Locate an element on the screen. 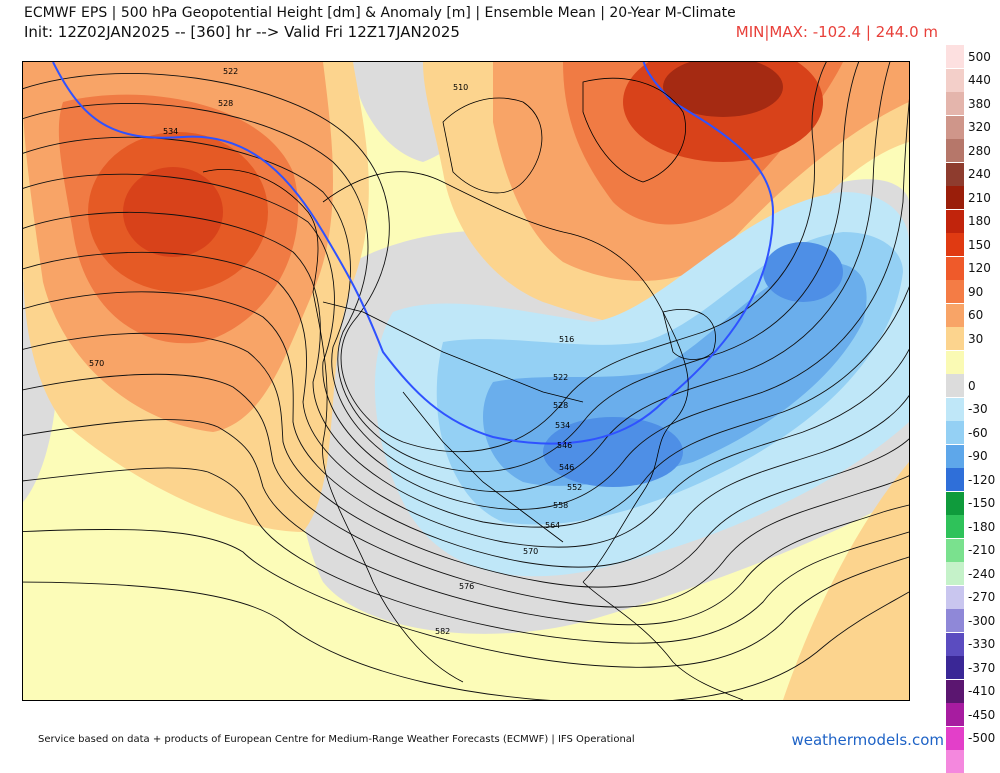  legend-label: -370 is located at coordinates (982, 667).